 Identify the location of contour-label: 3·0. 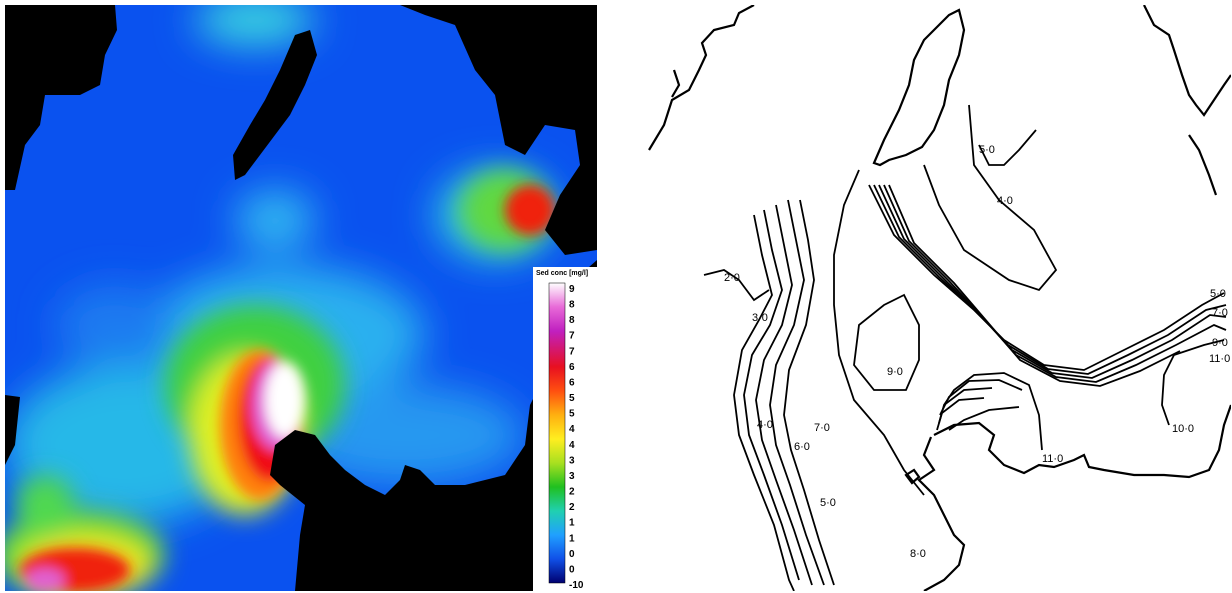
(760, 318).